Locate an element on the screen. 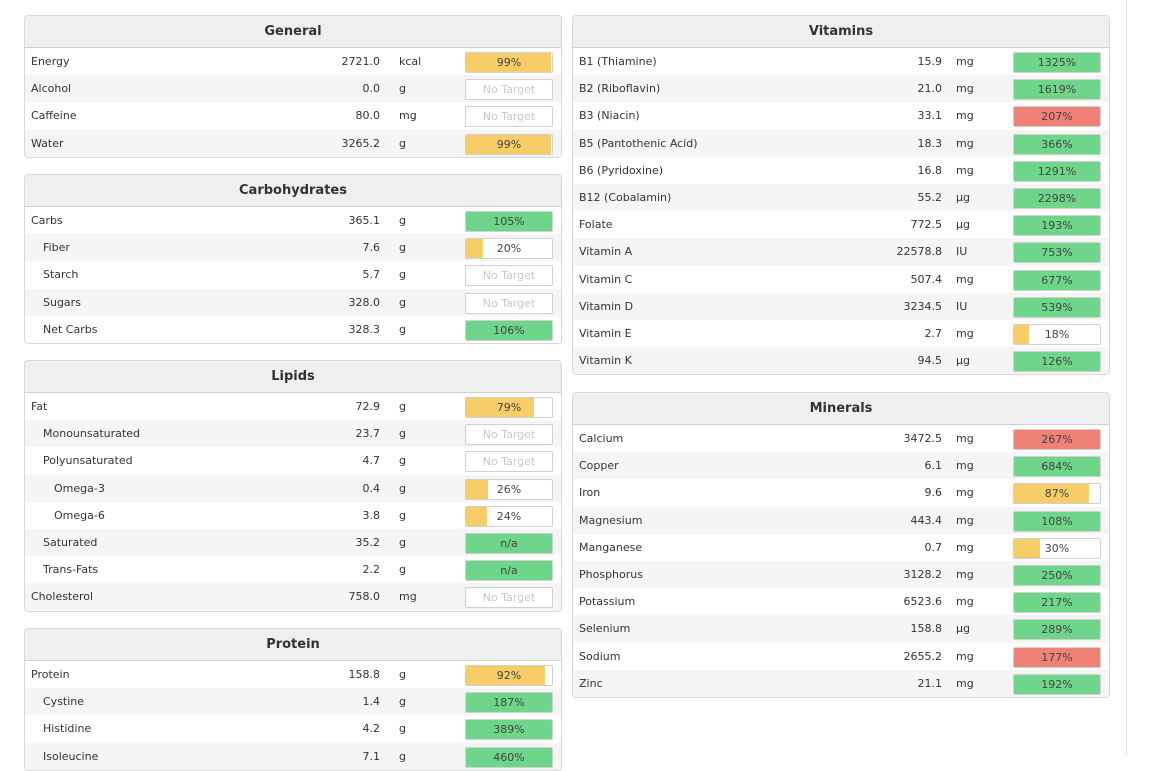 This screenshot has height=771, width=1165. target-progress-bar: 108% is located at coordinates (1057, 521).